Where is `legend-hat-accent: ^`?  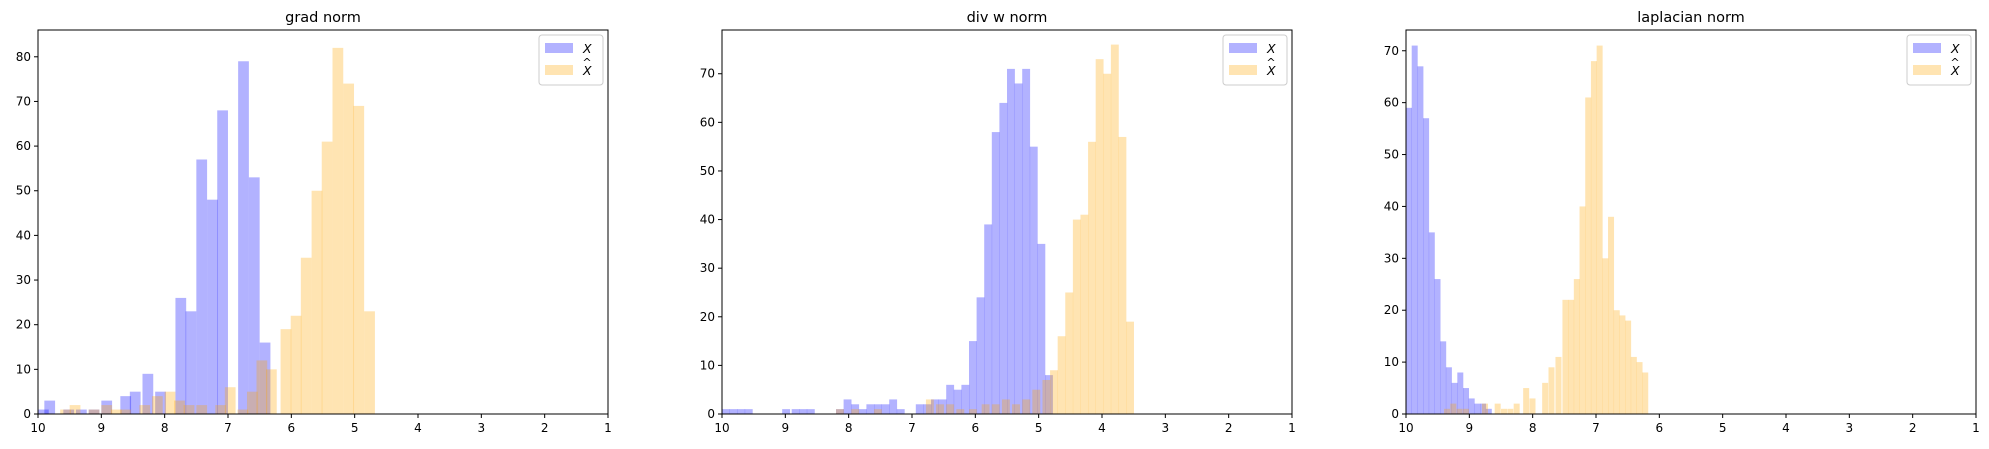
legend-hat-accent: ^ is located at coordinates (586, 62).